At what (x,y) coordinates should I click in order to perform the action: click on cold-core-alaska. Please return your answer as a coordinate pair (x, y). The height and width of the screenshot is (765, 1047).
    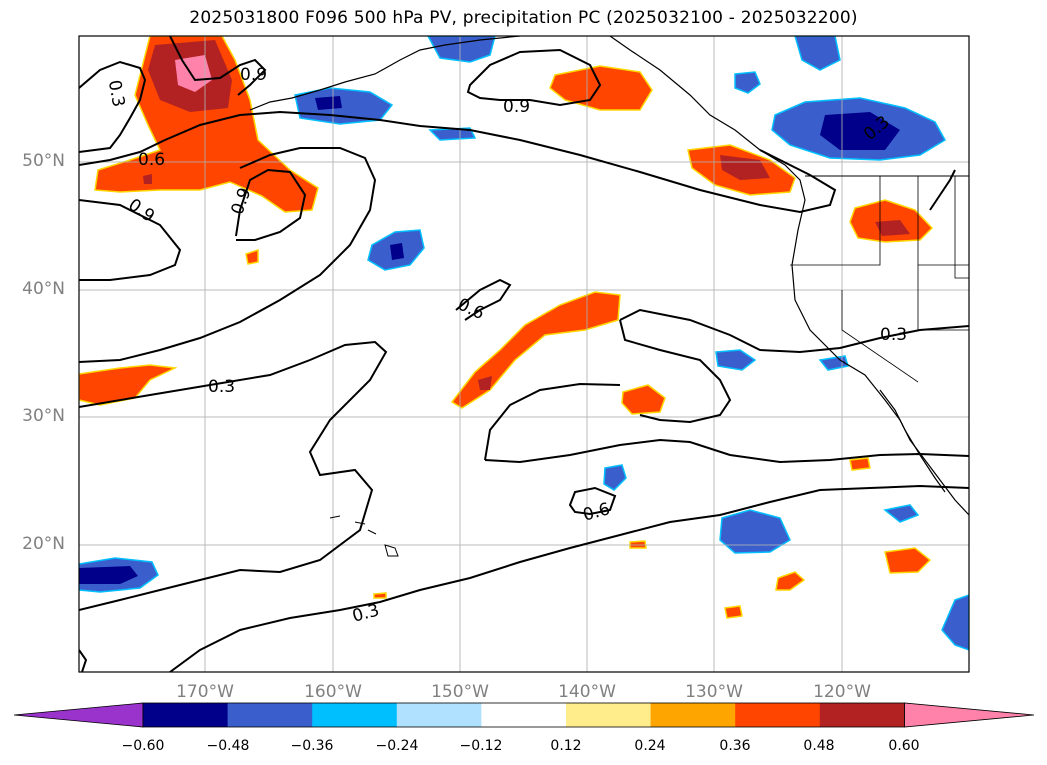
    Looking at the image, I should click on (328, 103).